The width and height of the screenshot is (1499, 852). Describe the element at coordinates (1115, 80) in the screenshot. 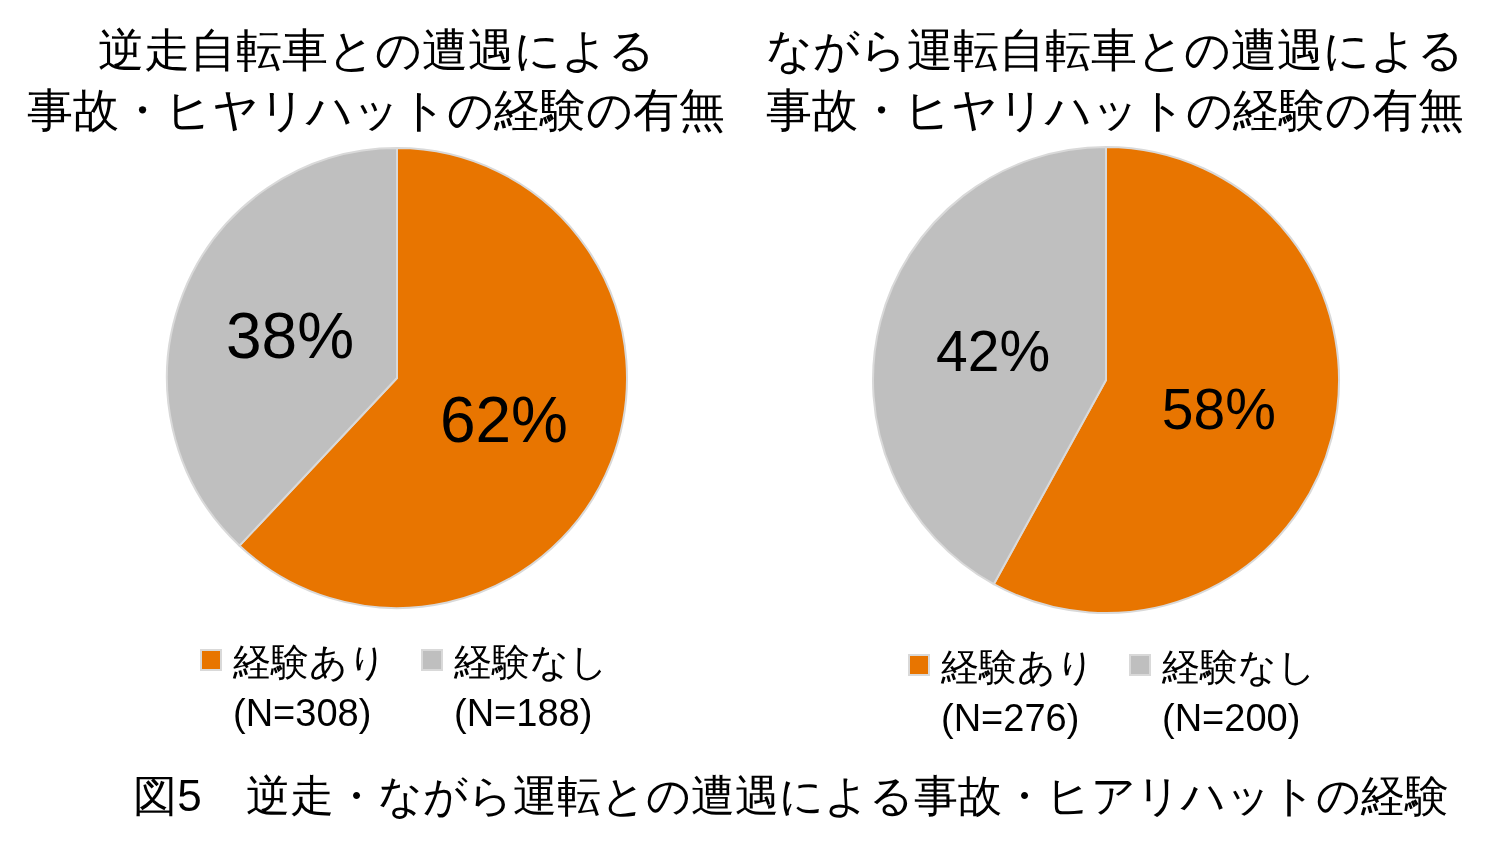

I see `title: ながら運転自転車との遭遇による事故・ヒヤリハットの経験の有無` at that location.